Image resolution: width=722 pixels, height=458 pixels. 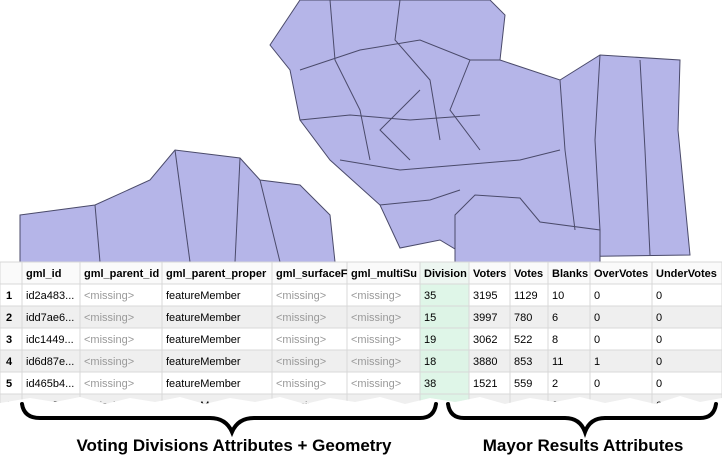 I want to click on cell: 559, so click(x=523, y=384).